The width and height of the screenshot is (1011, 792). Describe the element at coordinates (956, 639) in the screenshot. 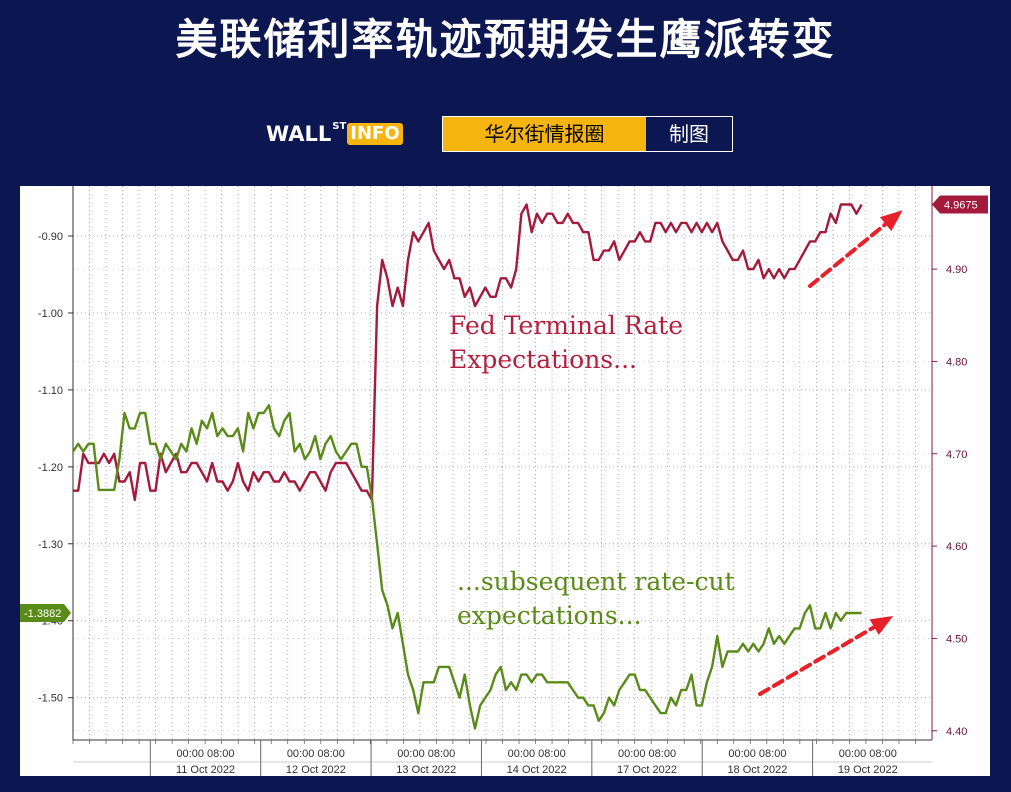

I see `right-tick-label: 4.50` at that location.